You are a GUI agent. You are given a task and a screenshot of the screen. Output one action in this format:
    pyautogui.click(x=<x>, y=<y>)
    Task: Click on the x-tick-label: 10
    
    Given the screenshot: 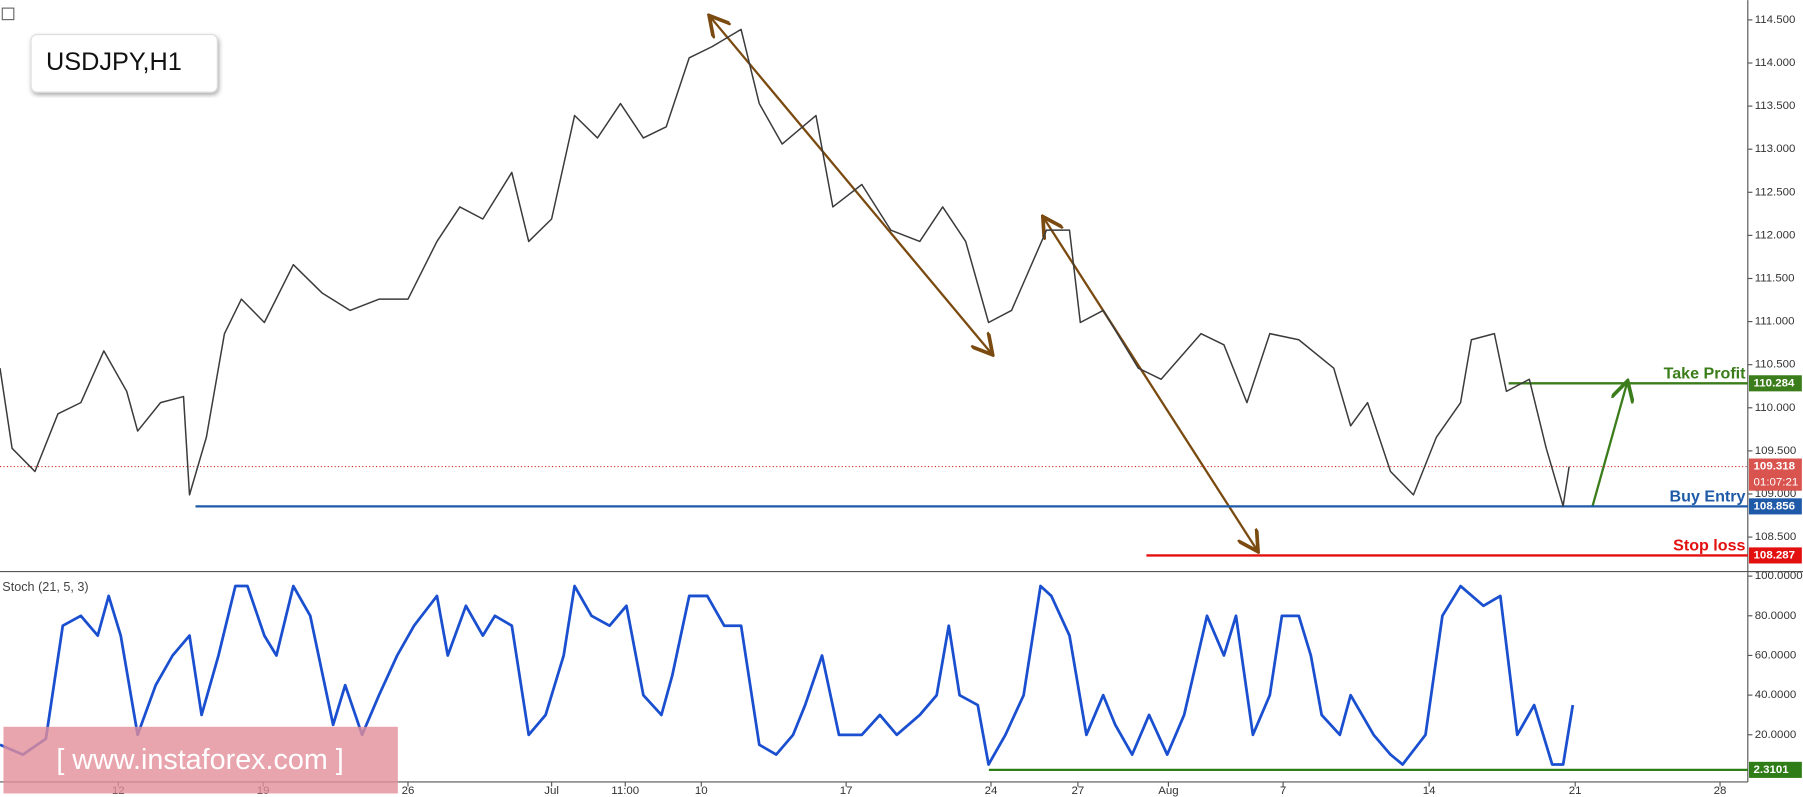 What is the action you would take?
    pyautogui.click(x=701, y=791)
    